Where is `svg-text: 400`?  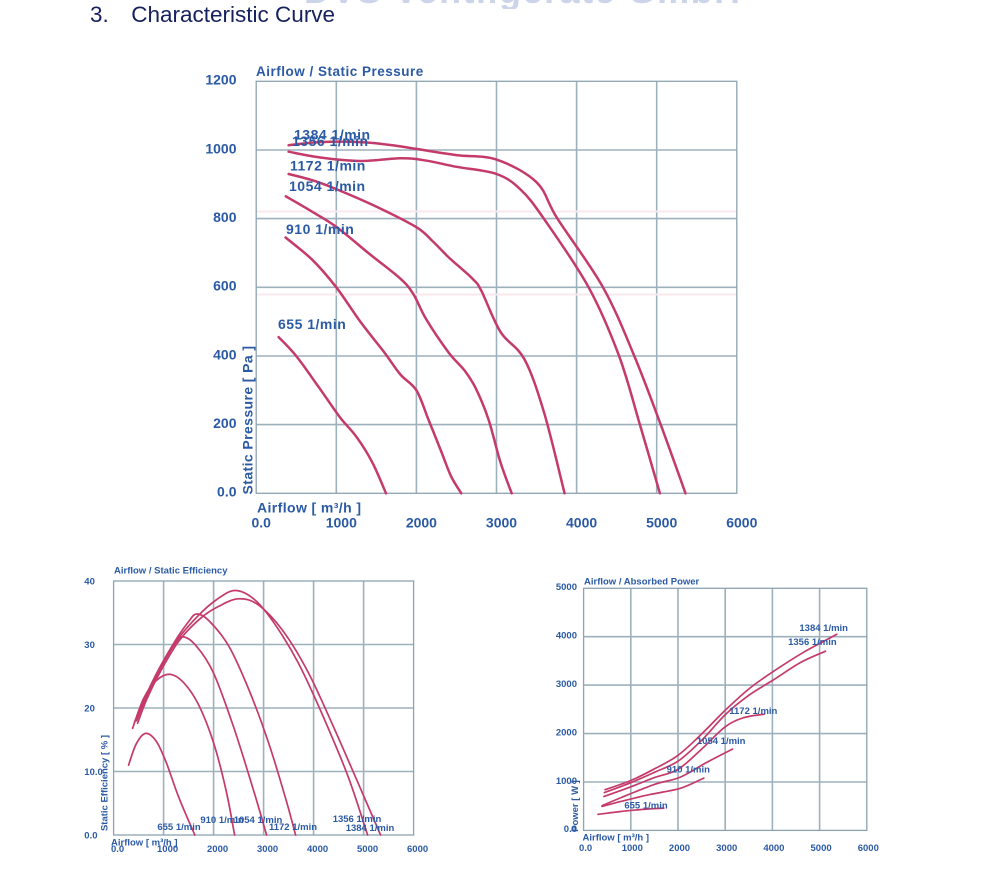
svg-text: 400 is located at coordinates (225, 354).